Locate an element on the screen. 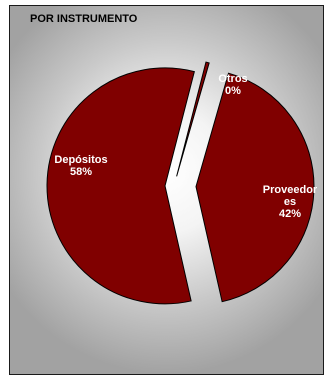 This screenshot has height=382, width=334. pie-label-depsitos: Depósitos 58% is located at coordinates (80, 166).